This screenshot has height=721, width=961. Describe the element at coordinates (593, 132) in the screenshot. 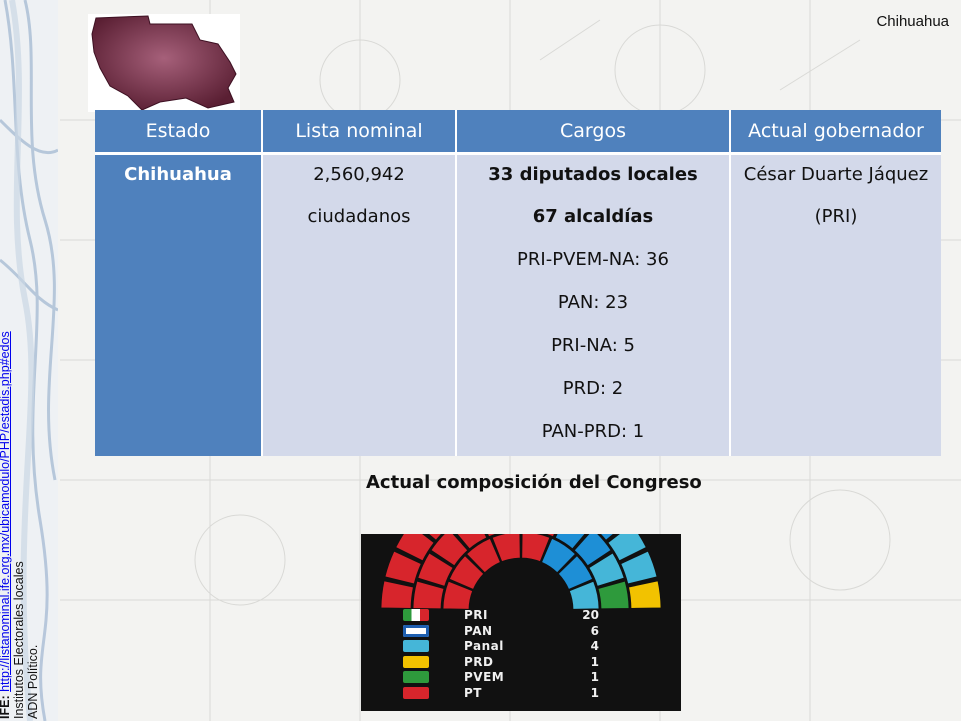

I see `header-cargos: Cargos` at that location.